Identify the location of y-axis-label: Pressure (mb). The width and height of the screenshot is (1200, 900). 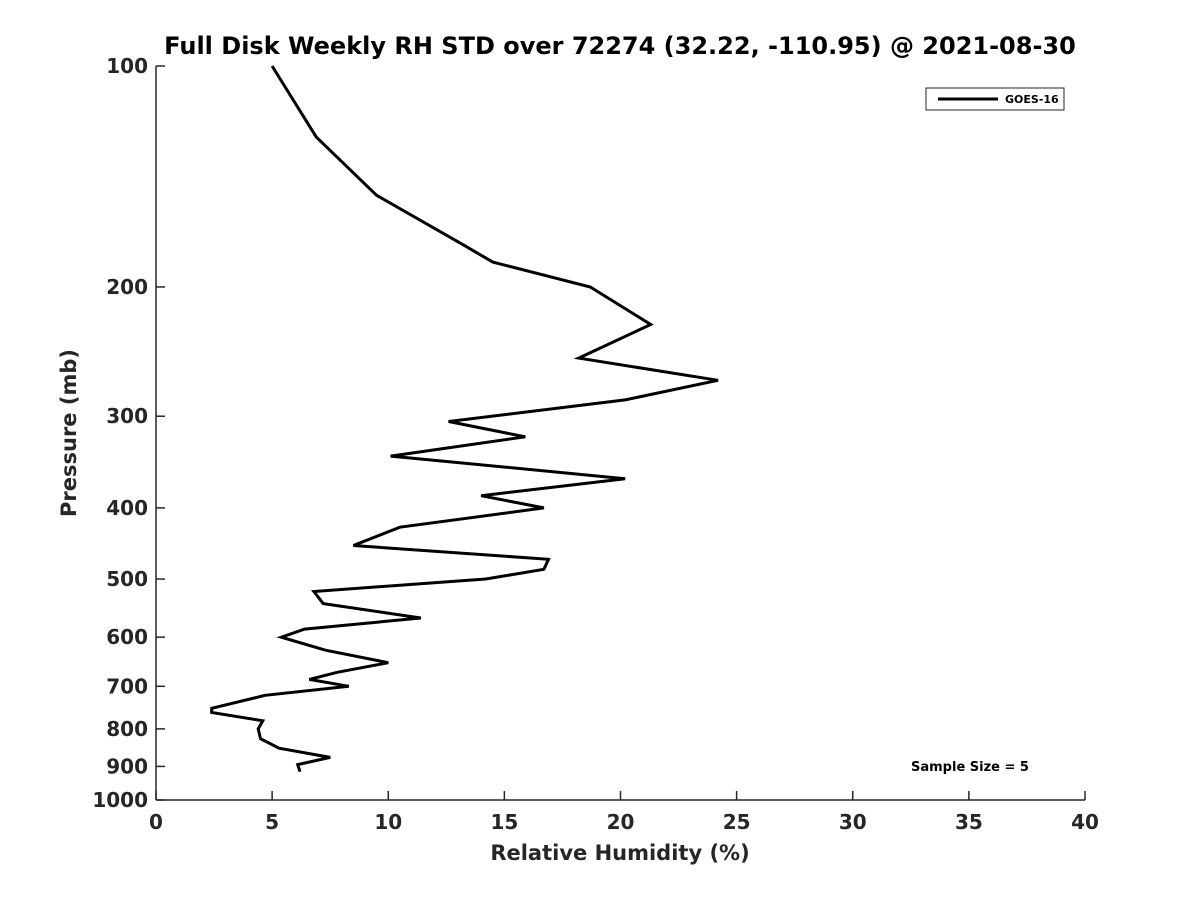
(69, 433).